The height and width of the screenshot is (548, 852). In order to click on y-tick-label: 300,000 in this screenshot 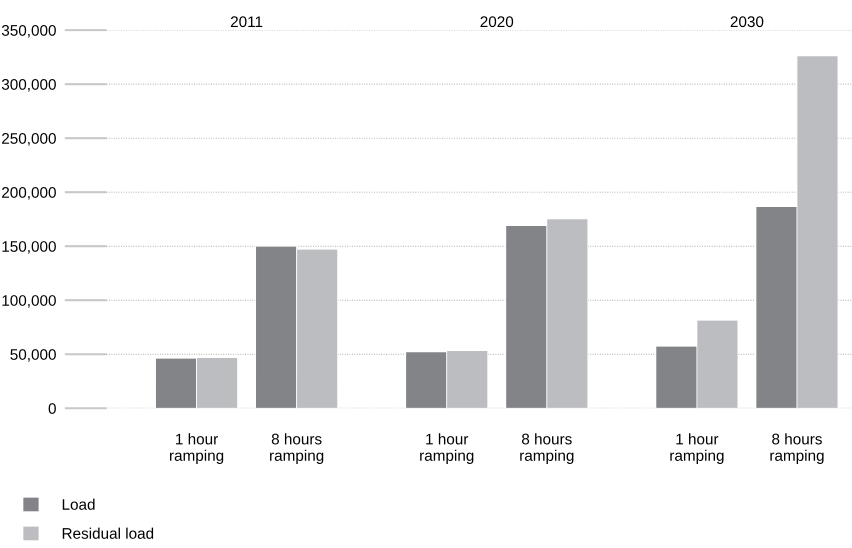, I will do `click(29, 85)`.